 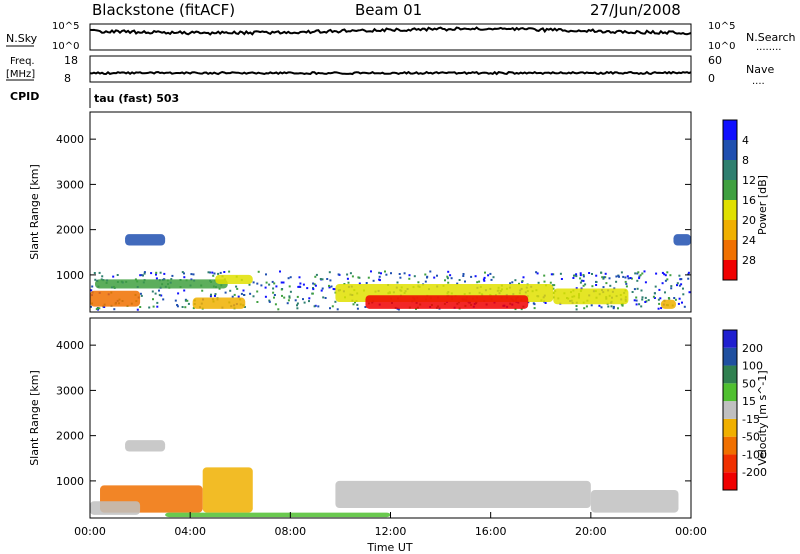 What do you see at coordinates (70, 230) in the screenshot?
I see `y-tick-label: 2000` at bounding box center [70, 230].